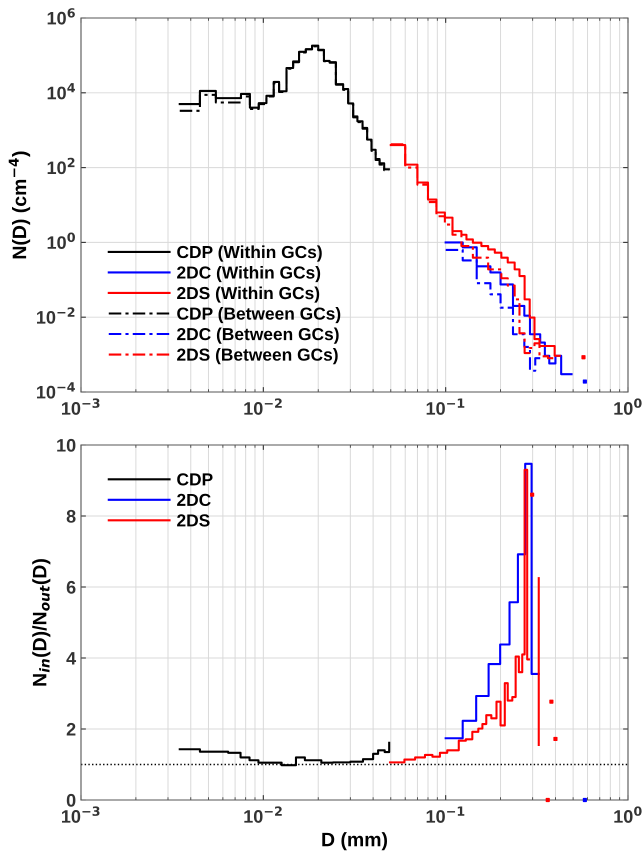  What do you see at coordinates (71, 729) in the screenshot?
I see `y-tick-label: 2` at bounding box center [71, 729].